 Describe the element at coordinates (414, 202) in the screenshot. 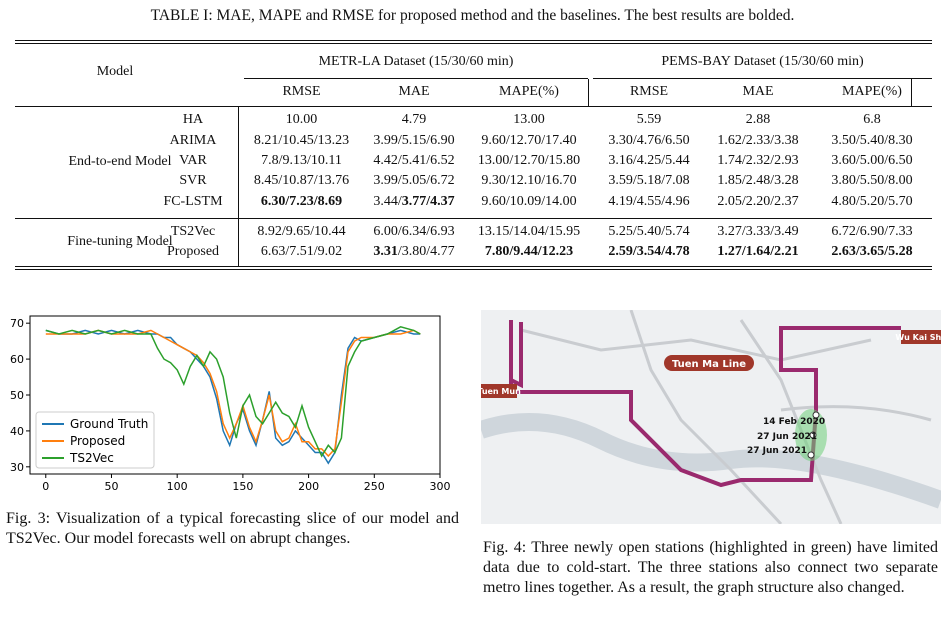

I see `table-cell: 3.44/3.77/4.37` at that location.